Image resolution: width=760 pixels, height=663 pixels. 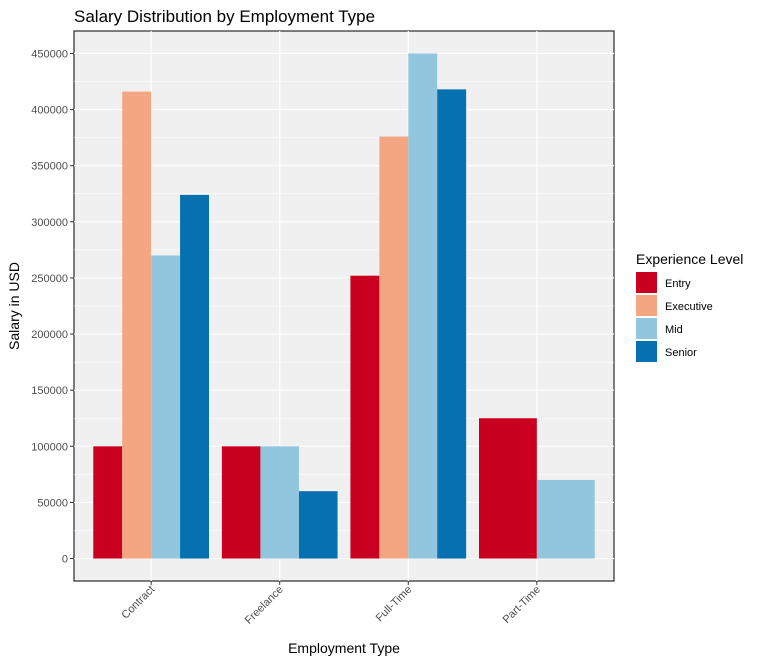 What do you see at coordinates (49, 335) in the screenshot?
I see `y-tick-label: 200000` at bounding box center [49, 335].